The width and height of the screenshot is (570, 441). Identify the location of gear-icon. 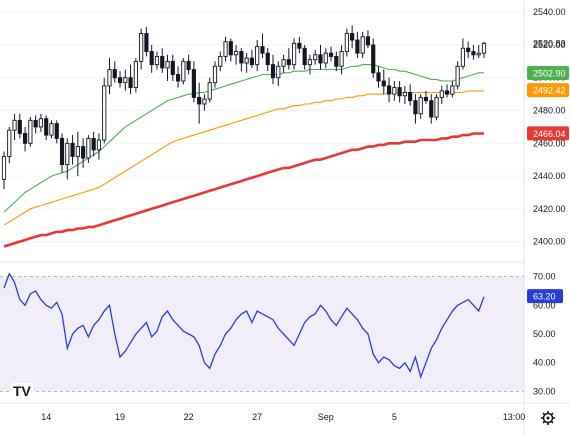
(548, 418).